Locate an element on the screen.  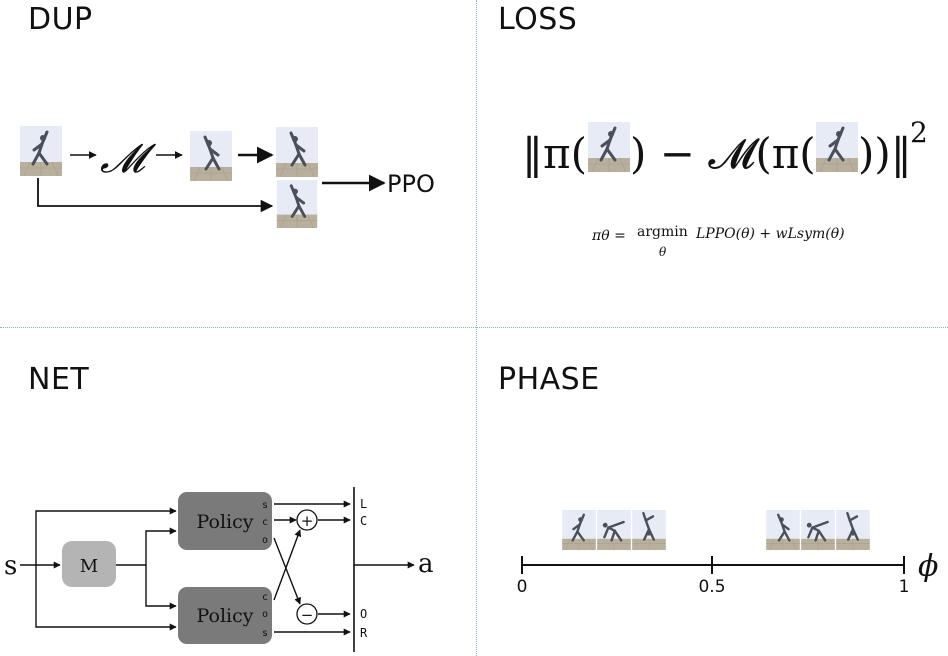
mirror-box-label: M is located at coordinates (89, 566).